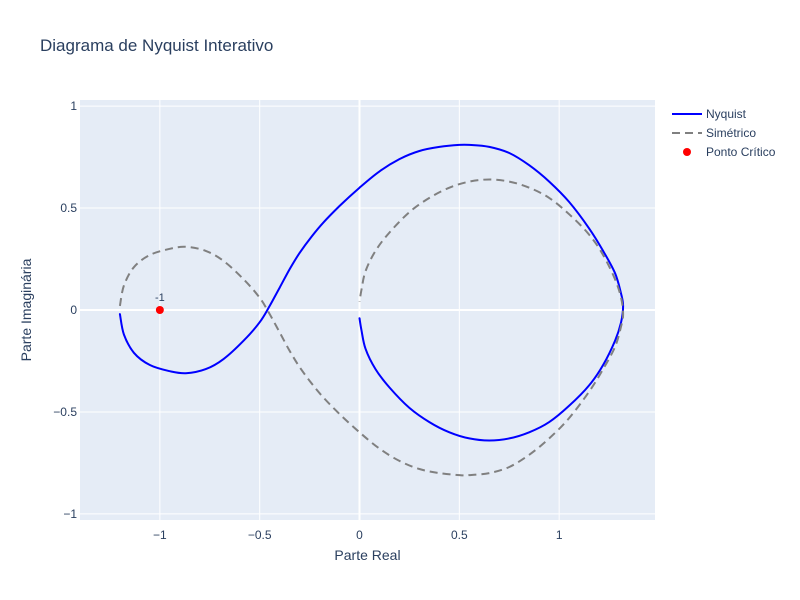  I want to click on x-tick-label: 0, so click(359, 535).